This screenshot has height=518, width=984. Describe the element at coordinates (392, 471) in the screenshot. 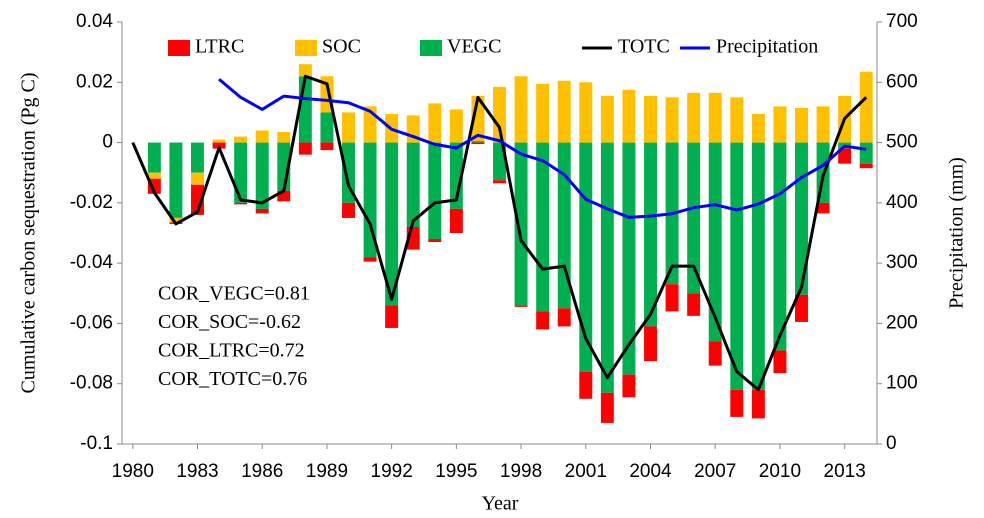

I see `x-tick-label: 1992` at that location.